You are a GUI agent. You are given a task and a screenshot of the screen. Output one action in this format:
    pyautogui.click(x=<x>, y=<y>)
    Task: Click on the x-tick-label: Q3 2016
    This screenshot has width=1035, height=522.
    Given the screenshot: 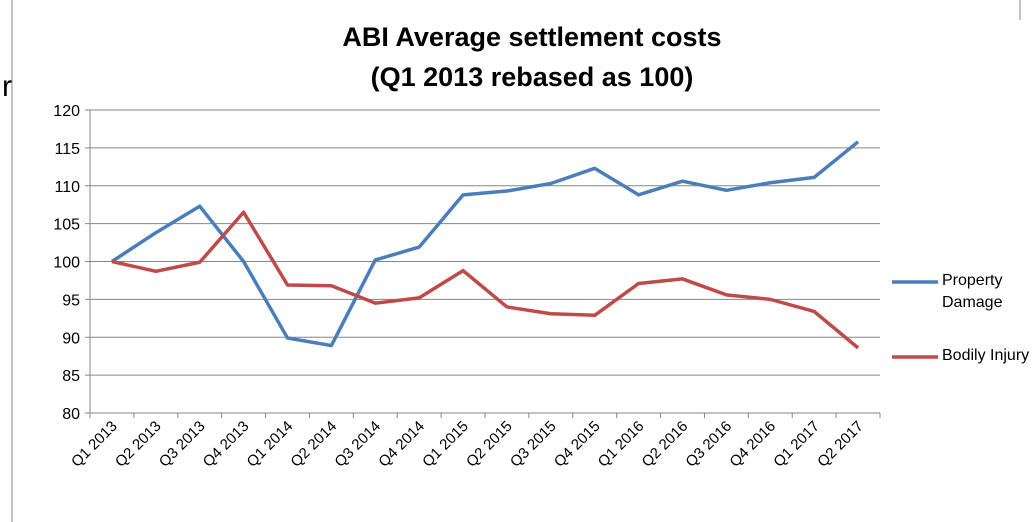 What is the action you would take?
    pyautogui.click(x=709, y=444)
    